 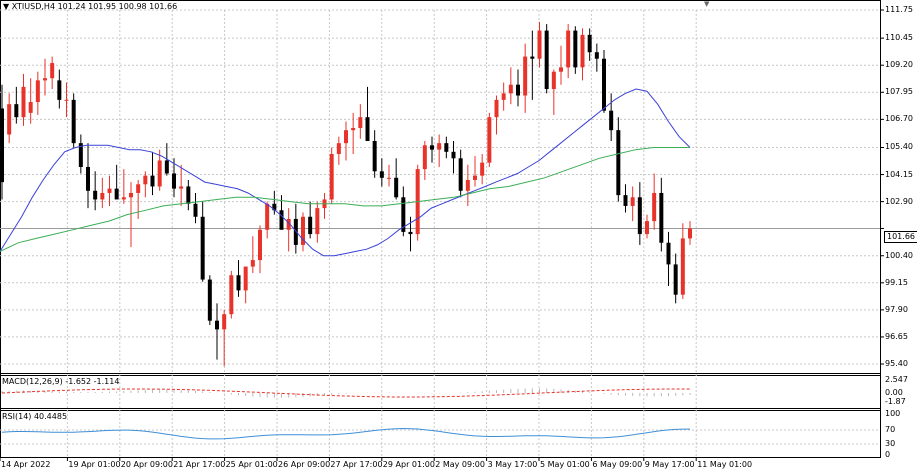 What do you see at coordinates (707, 4) in the screenshot?
I see `collapse-arrow-icon: ▼` at bounding box center [707, 4].